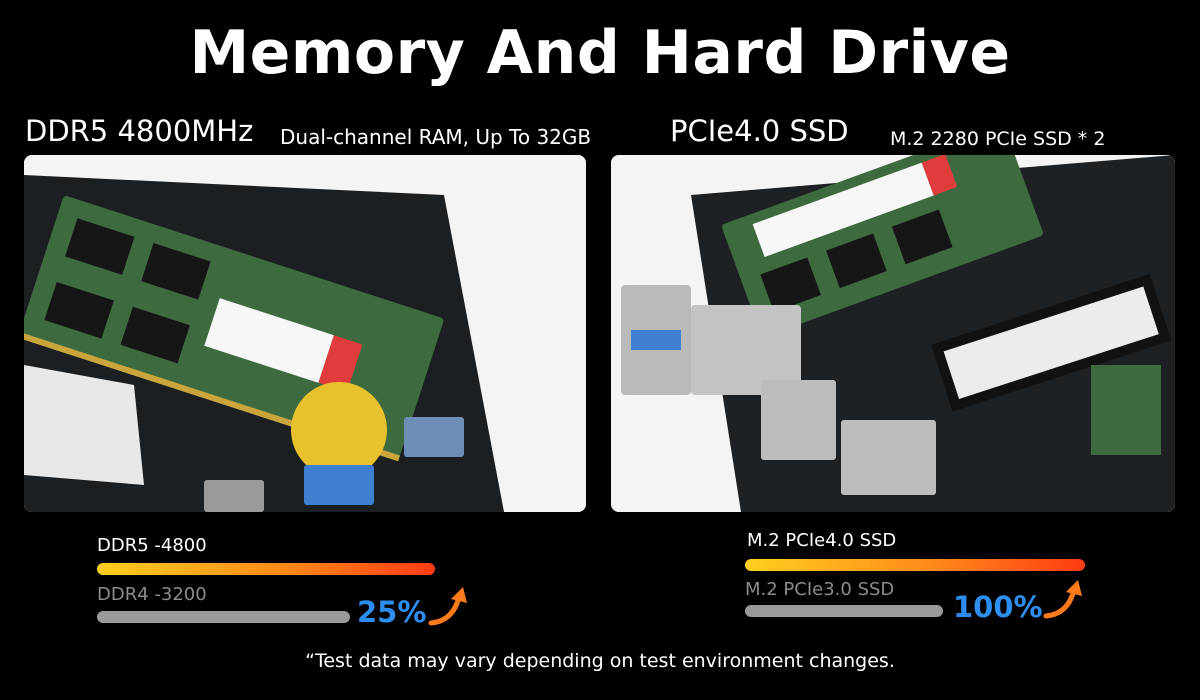 Image resolution: width=1200 pixels, height=700 pixels. I want to click on panel-heading: DDR5 4800MHz, so click(139, 131).